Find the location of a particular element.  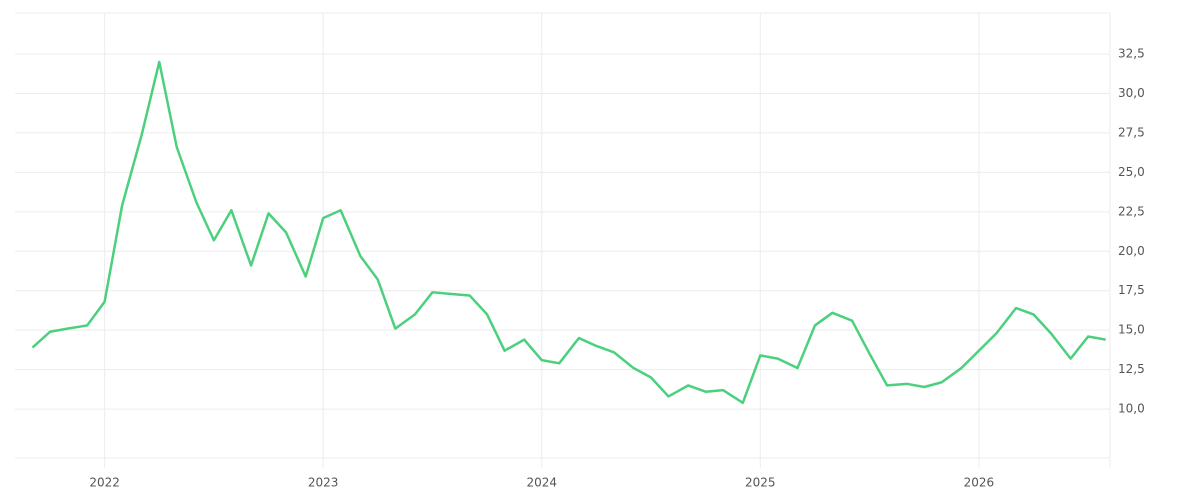

x-tick-label: 2024 is located at coordinates (541, 483).